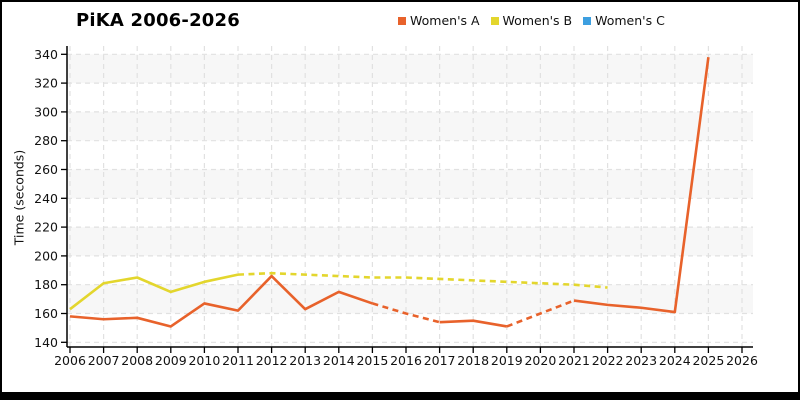  I want to click on x-tick-label: 2017, so click(440, 360).